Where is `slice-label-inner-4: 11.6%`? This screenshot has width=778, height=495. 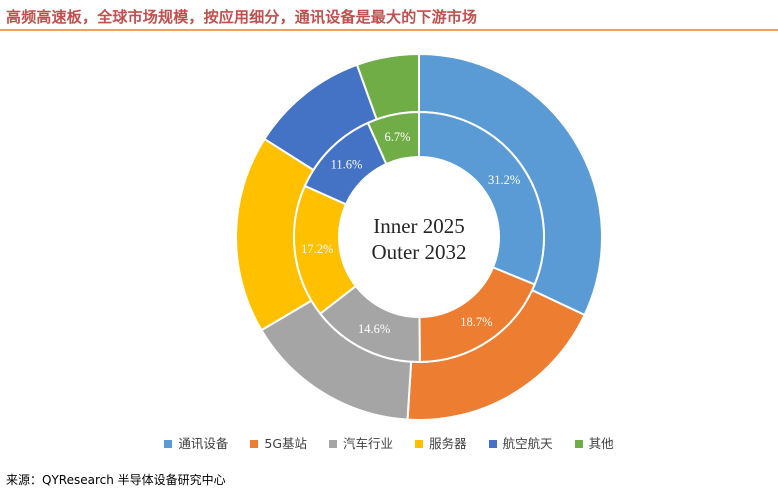 slice-label-inner-4: 11.6% is located at coordinates (347, 165).